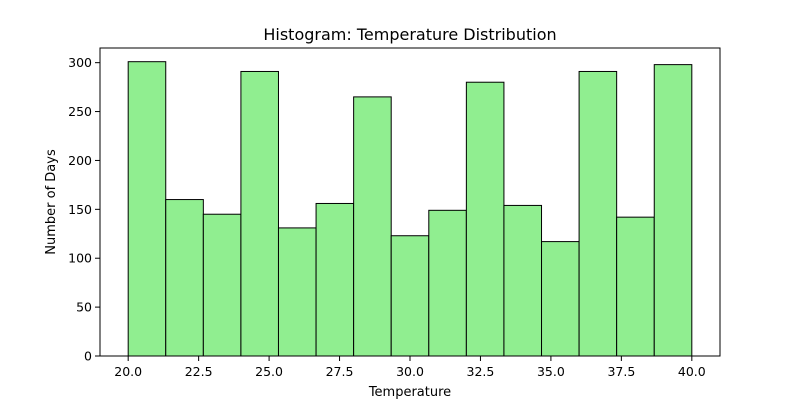 The width and height of the screenshot is (800, 400). I want to click on x-tick-label: 37.5, so click(621, 371).